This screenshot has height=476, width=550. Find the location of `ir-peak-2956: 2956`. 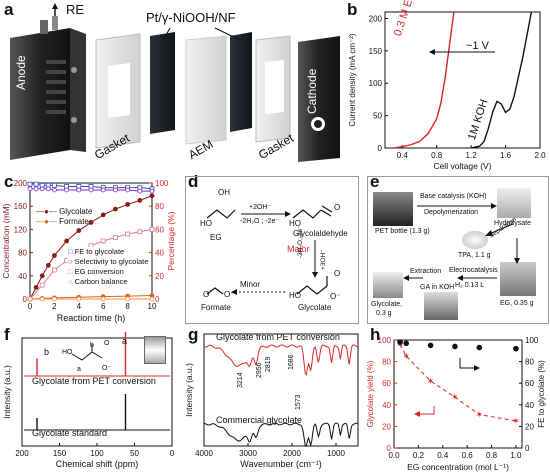

ir-peak-2956: 2956 is located at coordinates (259, 370).